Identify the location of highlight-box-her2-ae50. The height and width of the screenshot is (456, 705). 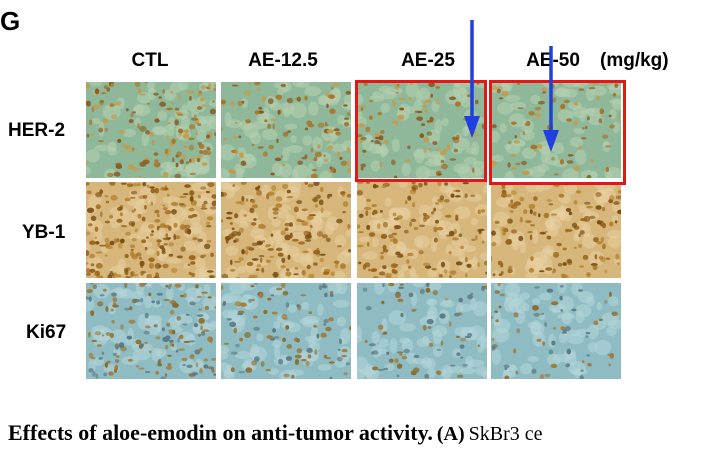
(557, 132).